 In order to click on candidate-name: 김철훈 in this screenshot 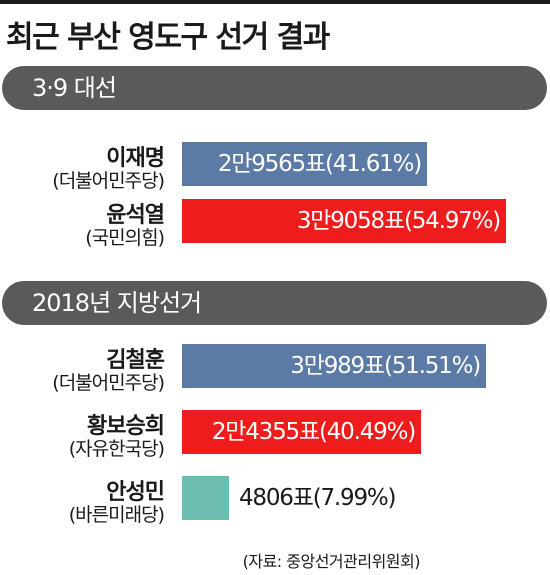, I will do `click(135, 360)`.